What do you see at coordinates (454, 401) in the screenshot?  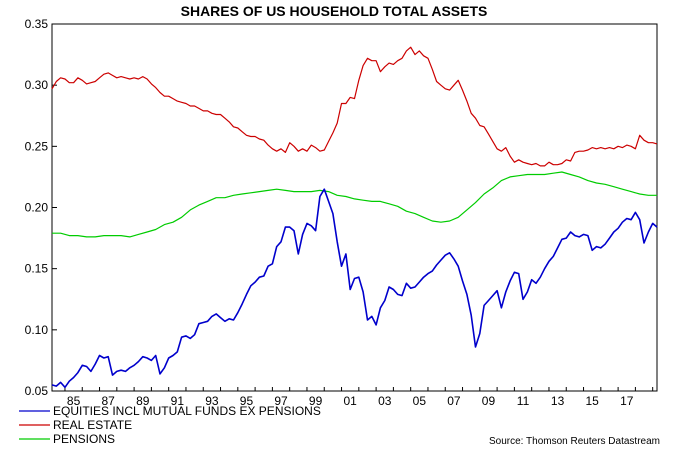 I see `x-tick-label: 07` at bounding box center [454, 401].